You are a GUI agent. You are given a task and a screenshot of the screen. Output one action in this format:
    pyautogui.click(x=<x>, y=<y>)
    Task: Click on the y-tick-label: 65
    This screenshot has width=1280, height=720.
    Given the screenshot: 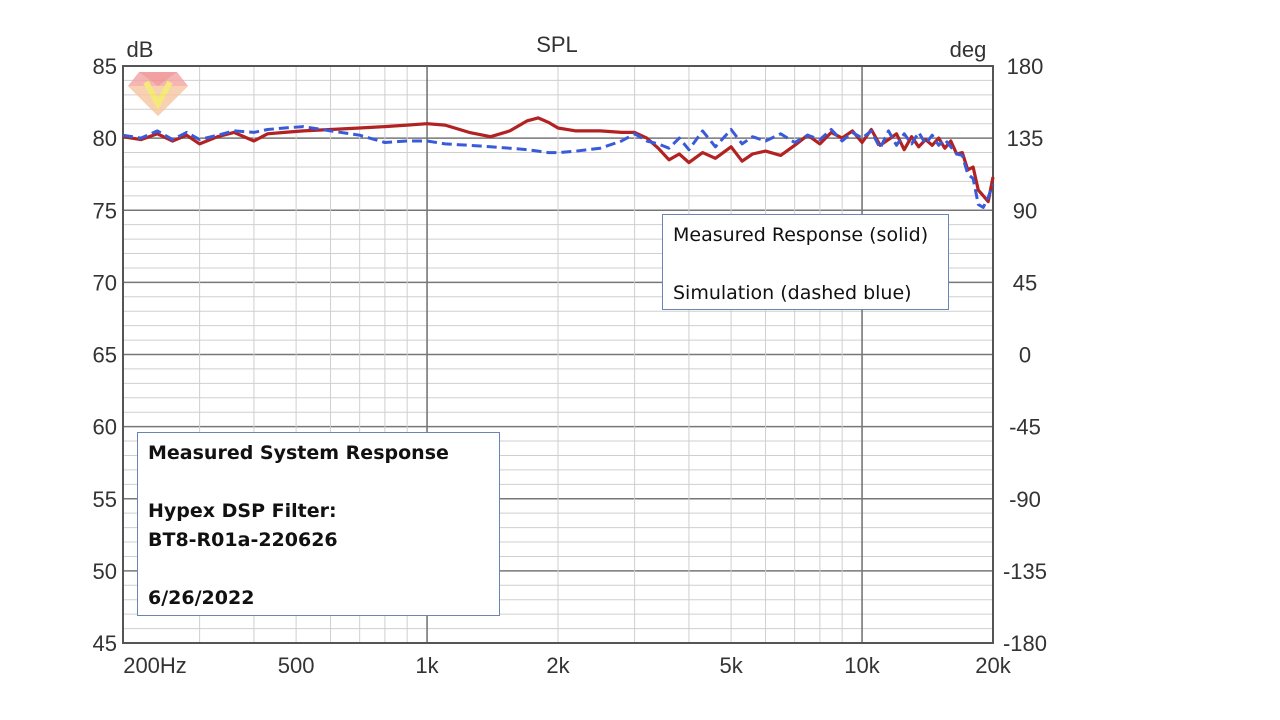 What is the action you would take?
    pyautogui.click(x=105, y=355)
    